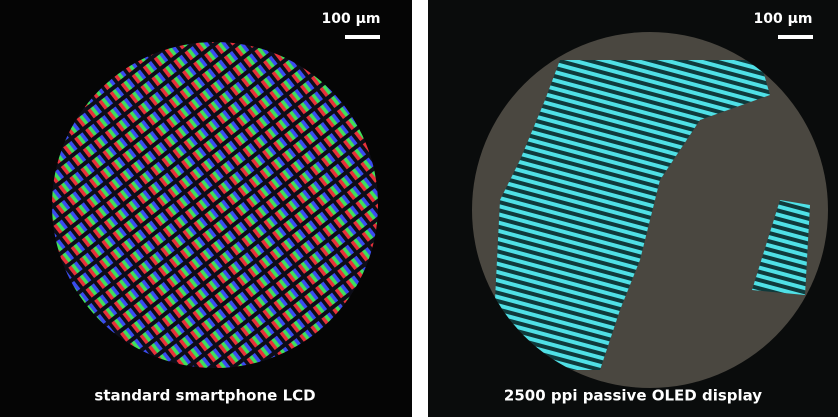 This screenshot has width=838, height=417. Describe the element at coordinates (781, 247) in the screenshot. I see `oled-region` at that location.